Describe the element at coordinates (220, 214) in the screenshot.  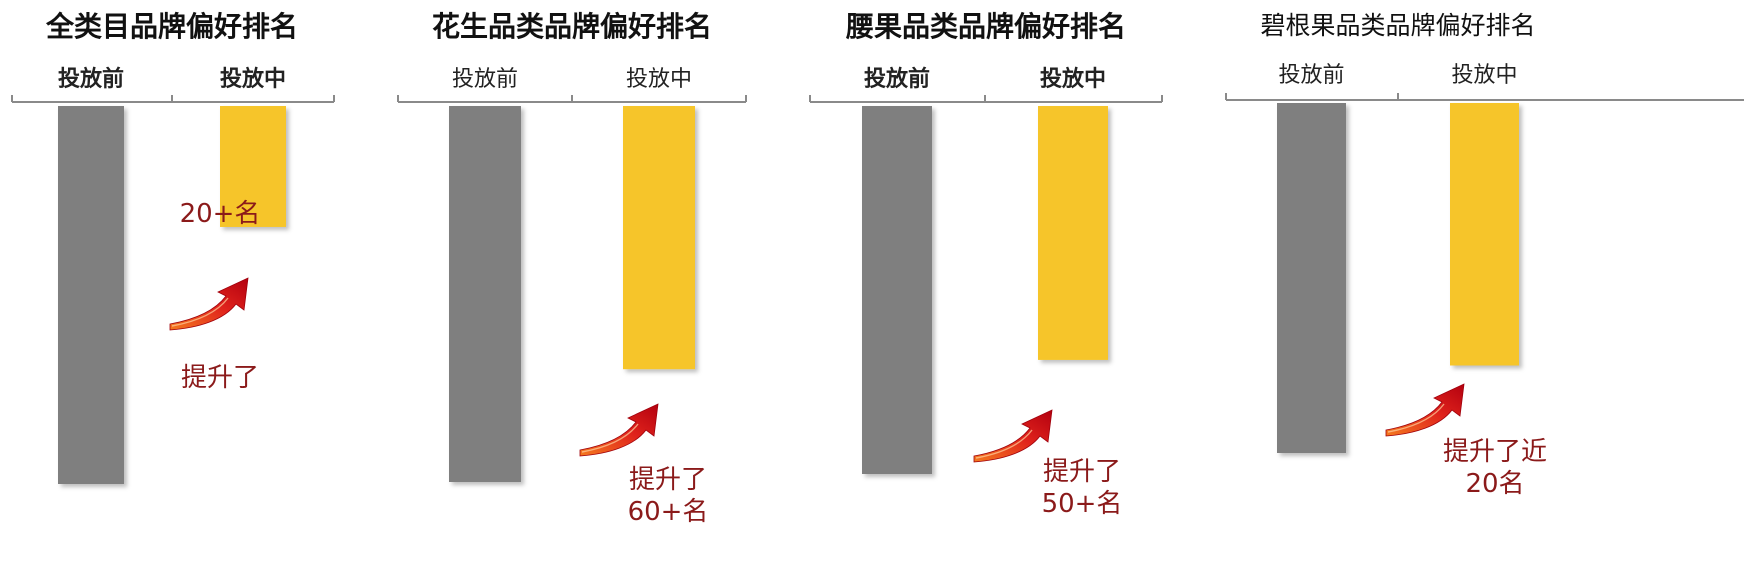
I see `improvement-note: 20+名` at that location.